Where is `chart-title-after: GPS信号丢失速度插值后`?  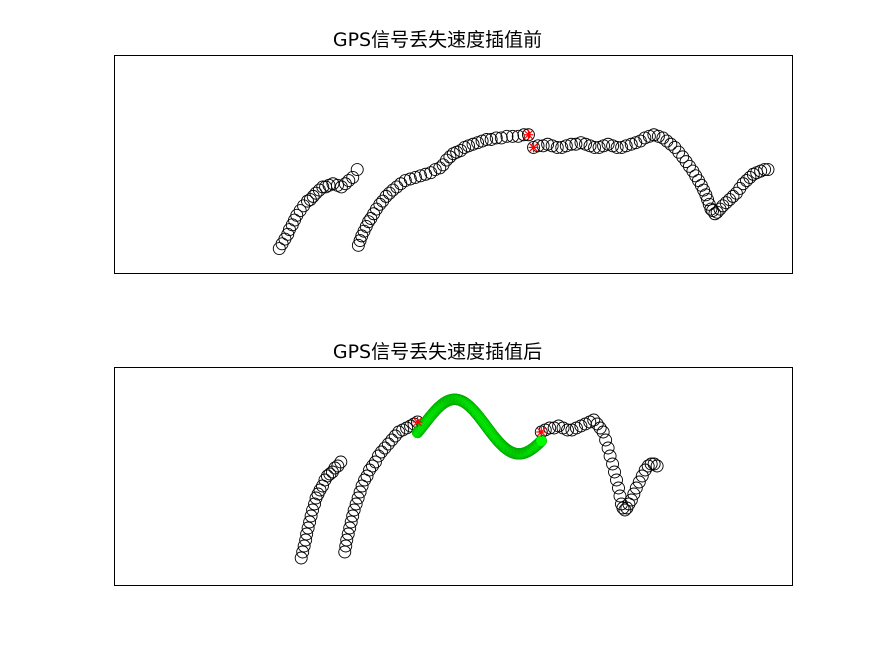
chart-title-after: GPS信号丢失速度插值后 is located at coordinates (437, 352).